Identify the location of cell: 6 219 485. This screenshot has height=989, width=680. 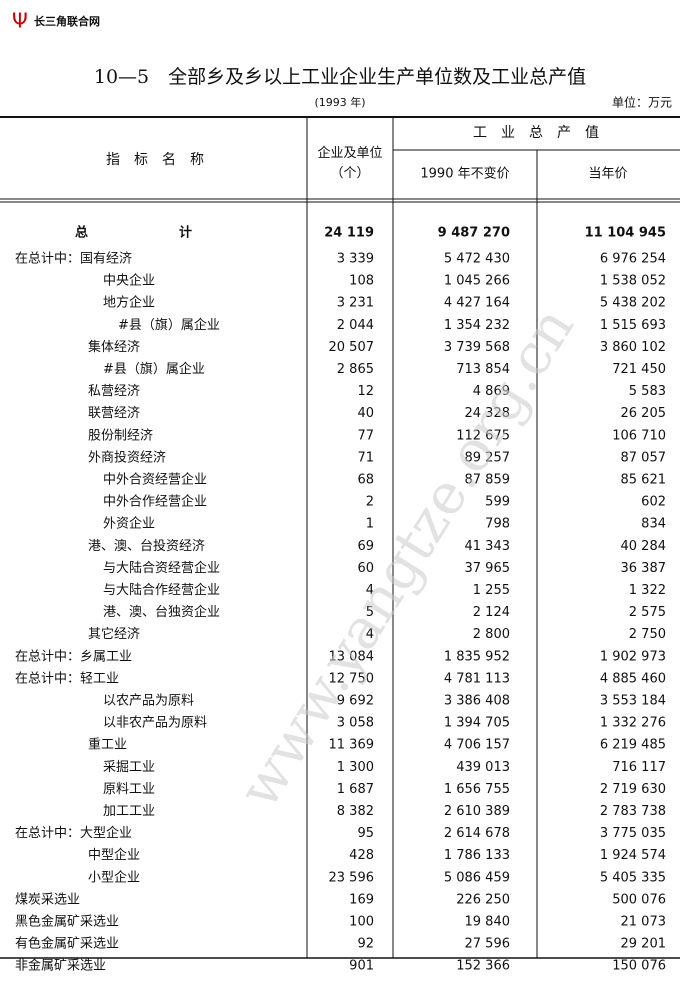
(633, 745).